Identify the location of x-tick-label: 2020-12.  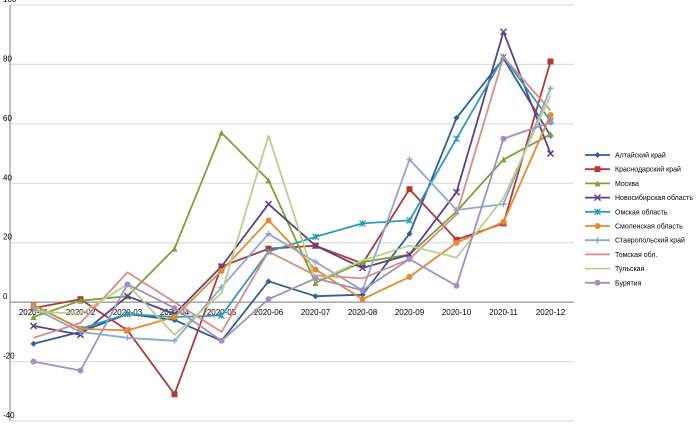
(551, 312).